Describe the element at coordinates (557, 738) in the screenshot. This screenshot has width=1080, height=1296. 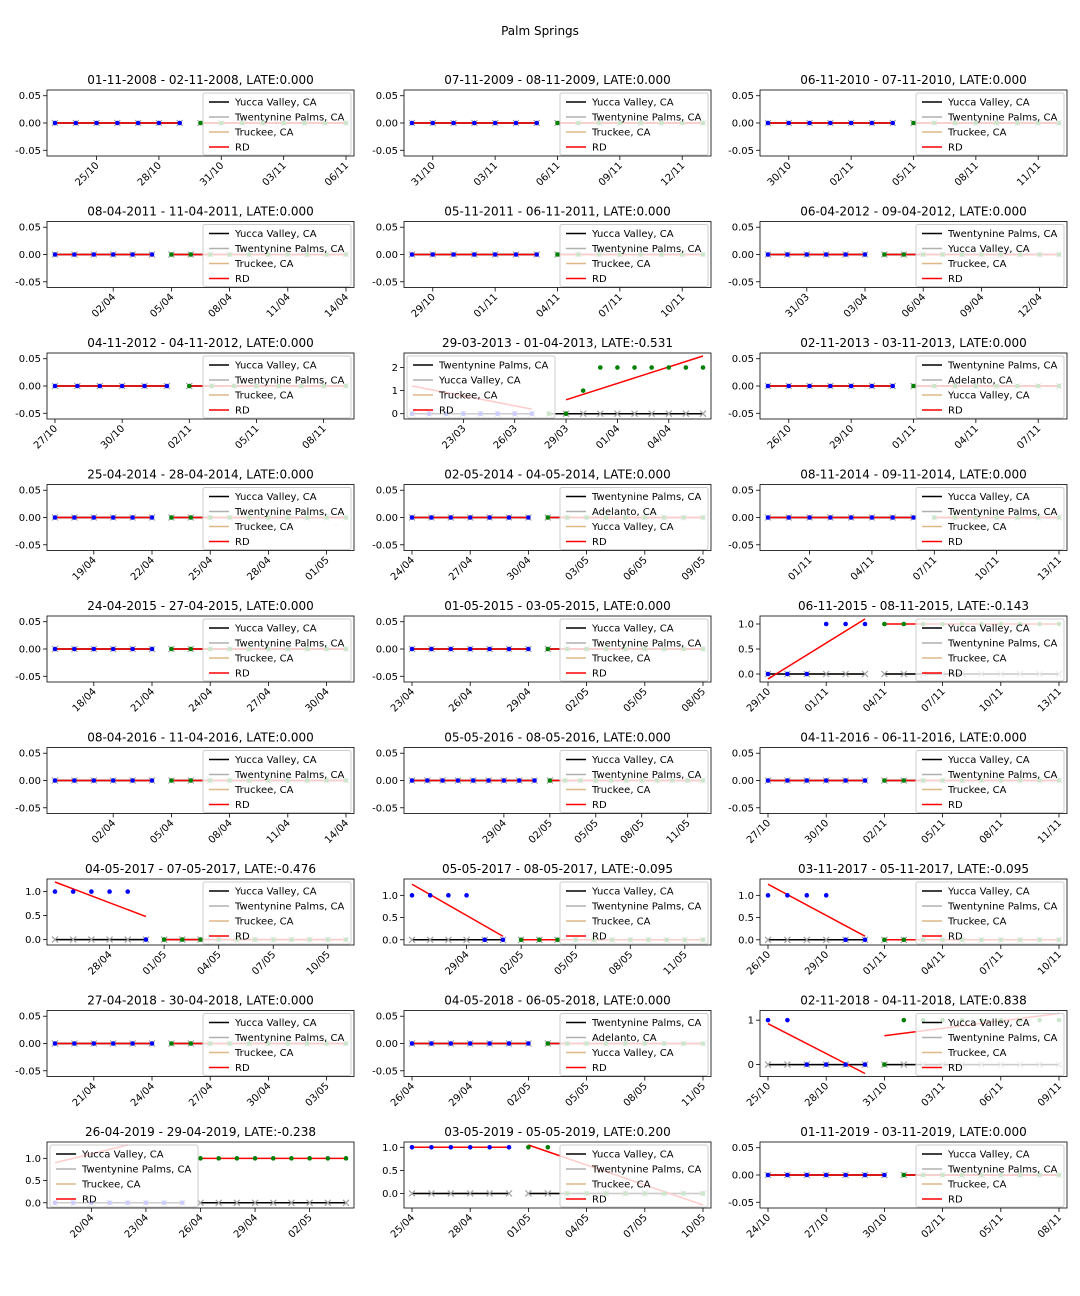
I see `subplot-title: 05-05-2016 - 08-05-2016, LATE:0.000` at that location.